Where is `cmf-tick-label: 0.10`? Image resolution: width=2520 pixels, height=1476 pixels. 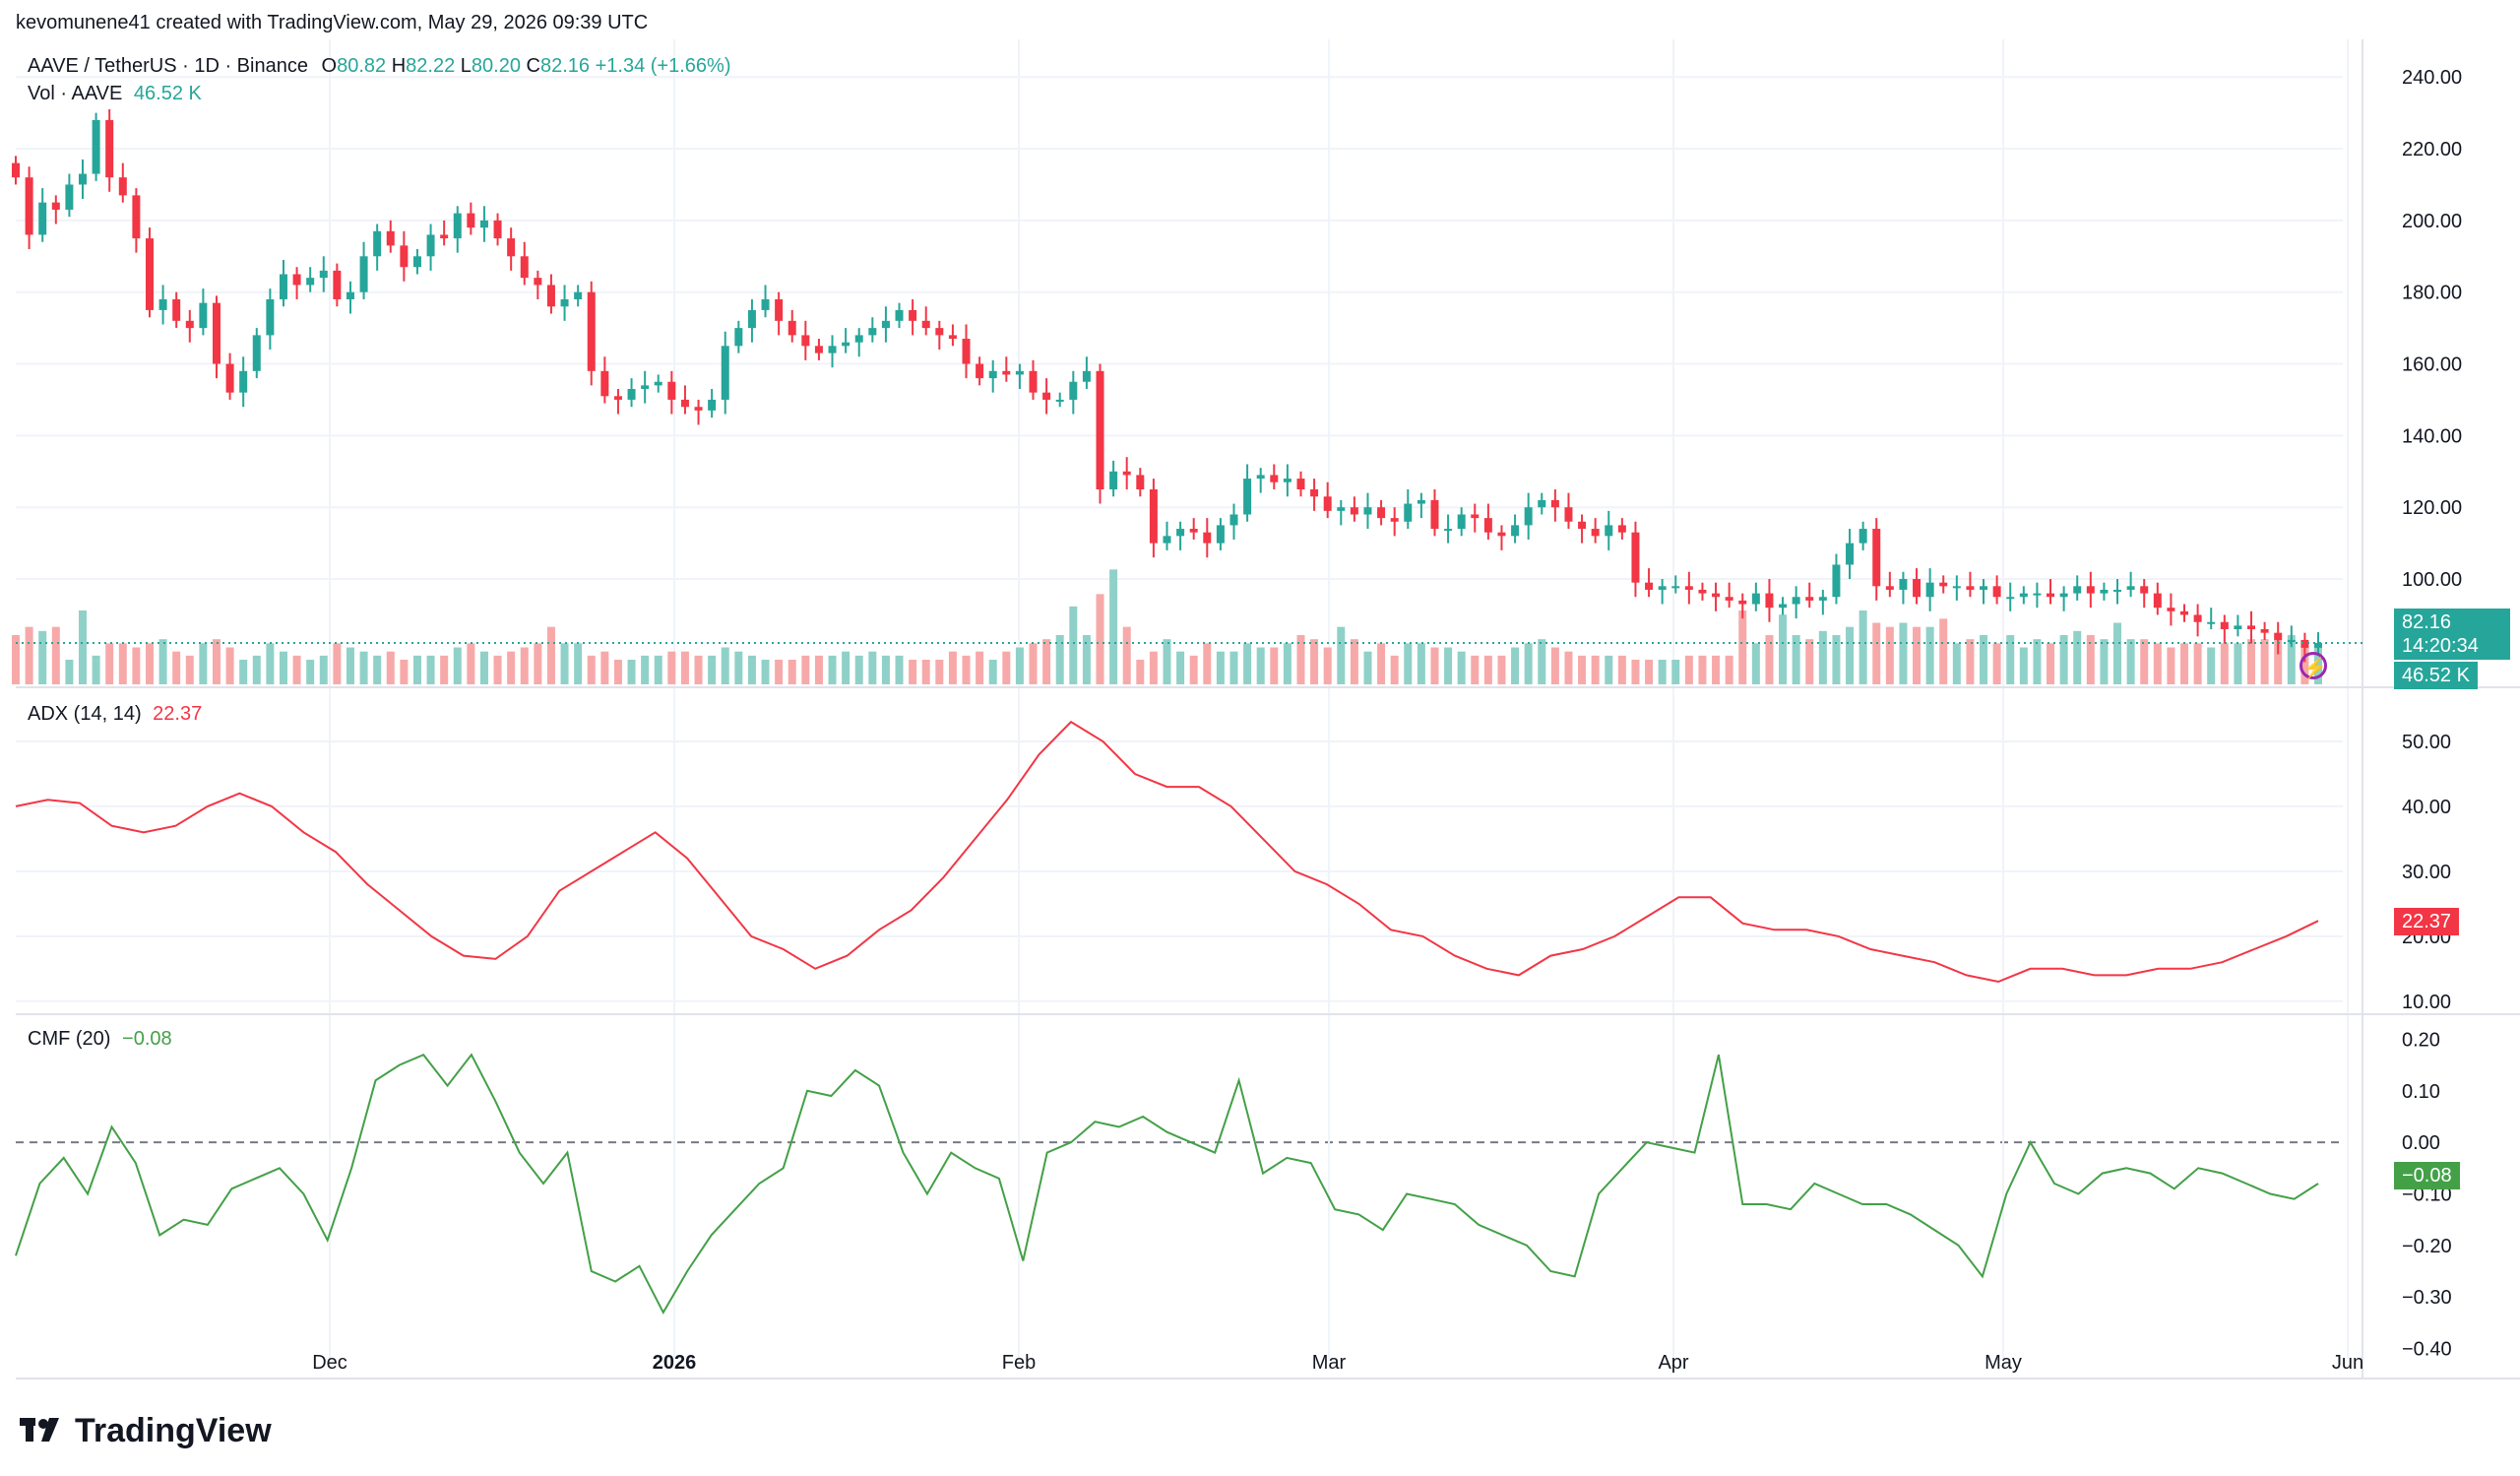
cmf-tick-label: 0.10 is located at coordinates (2421, 1092).